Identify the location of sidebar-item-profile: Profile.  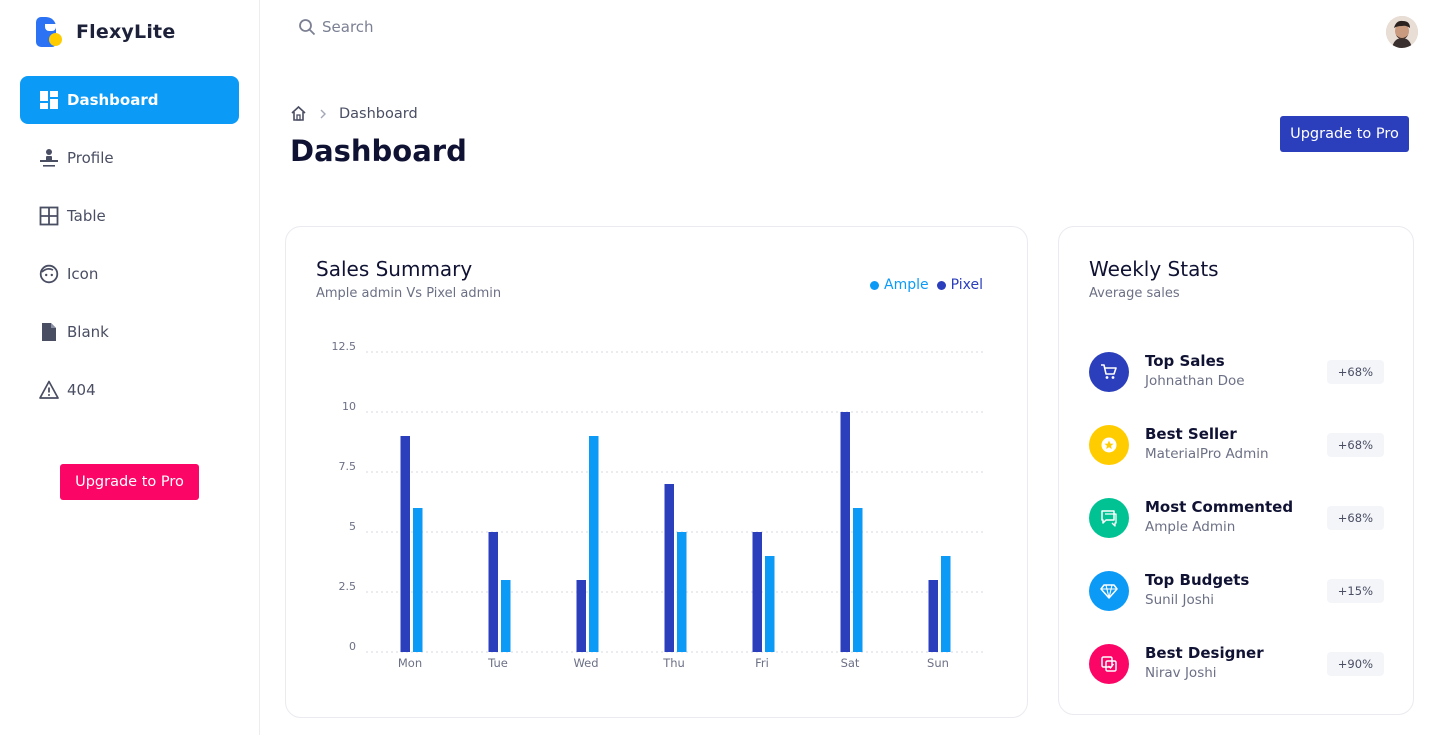
(129, 158).